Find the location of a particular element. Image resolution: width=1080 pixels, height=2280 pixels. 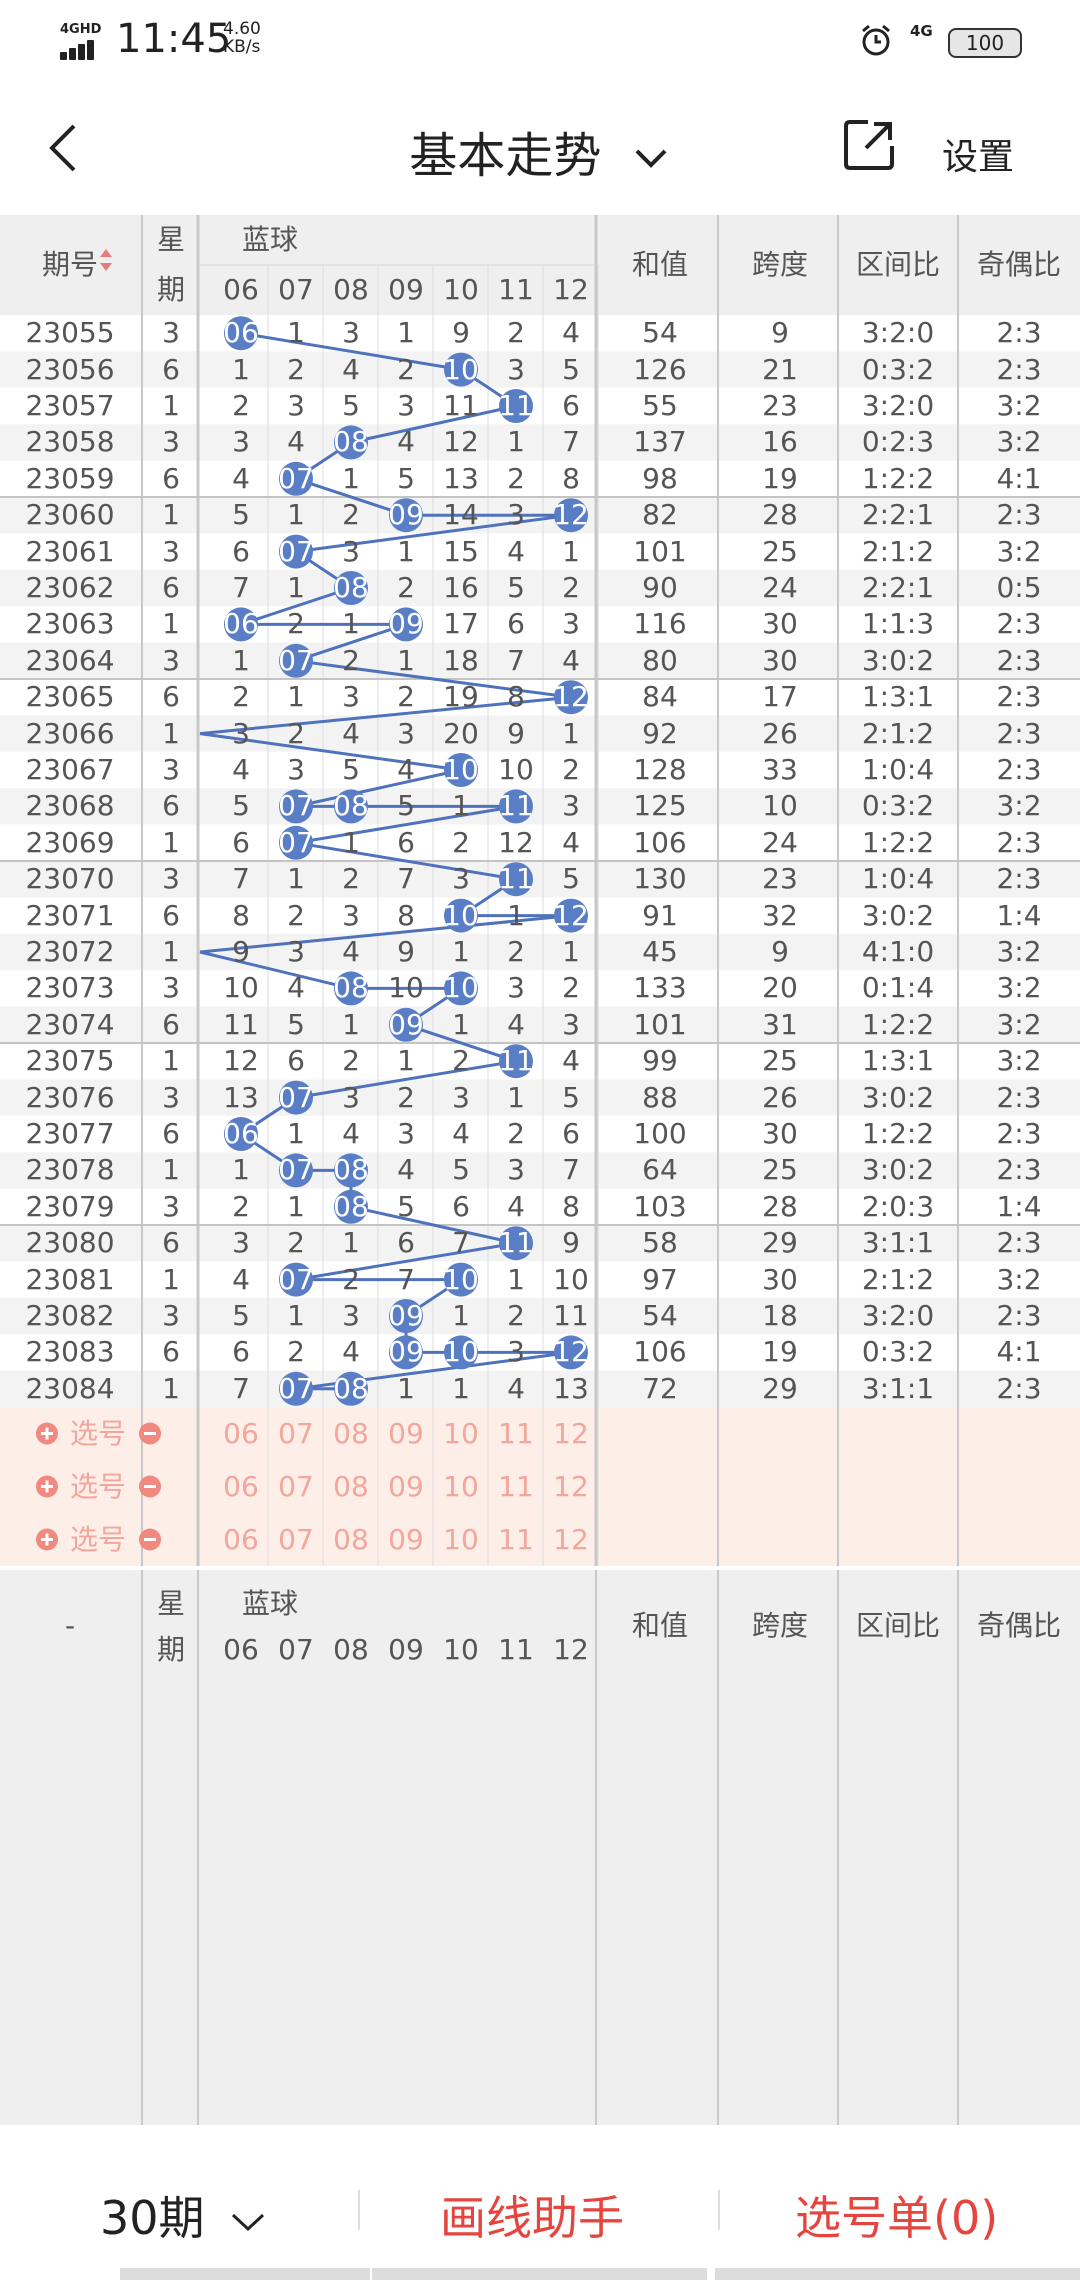

nav-bar: 基本走势 设置 is located at coordinates (540, 147).